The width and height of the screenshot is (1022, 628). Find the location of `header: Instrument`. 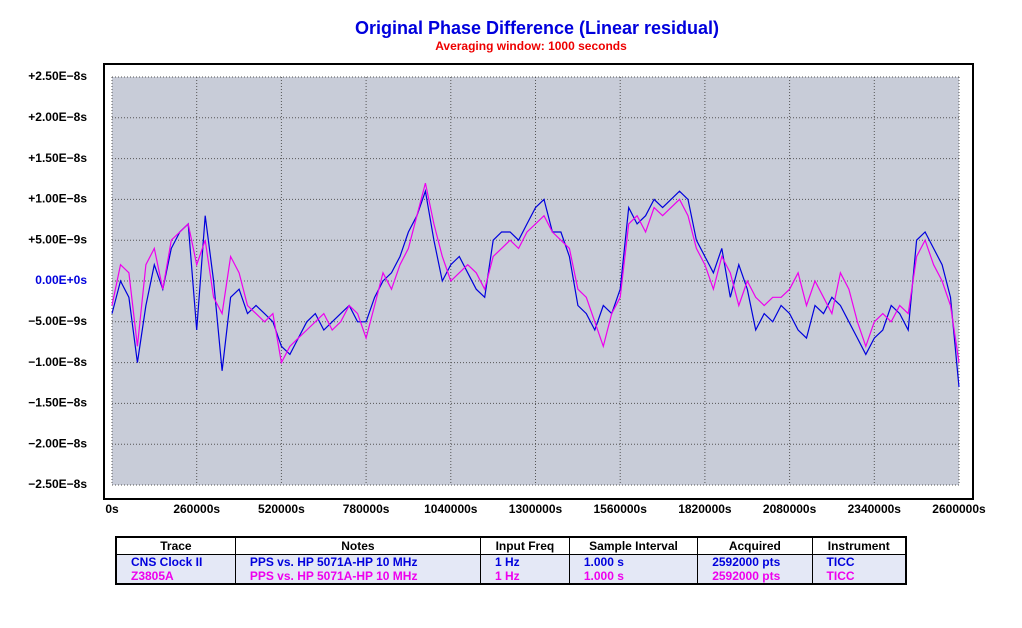

header: Instrument is located at coordinates (858, 546).